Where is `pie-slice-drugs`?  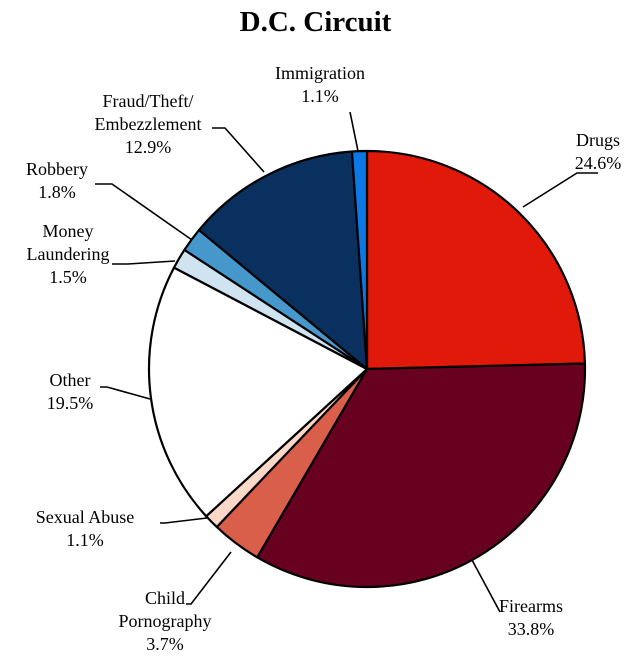 pie-slice-drugs is located at coordinates (476, 260).